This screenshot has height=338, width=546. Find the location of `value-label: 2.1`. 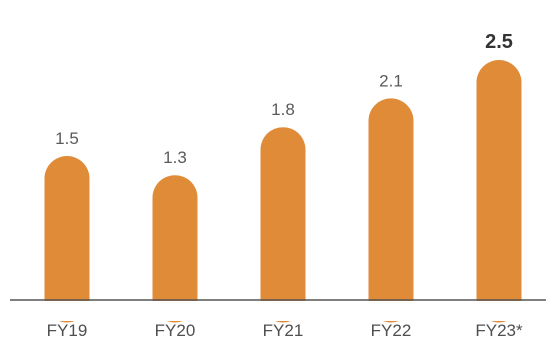

value-label: 2.1 is located at coordinates (391, 80).